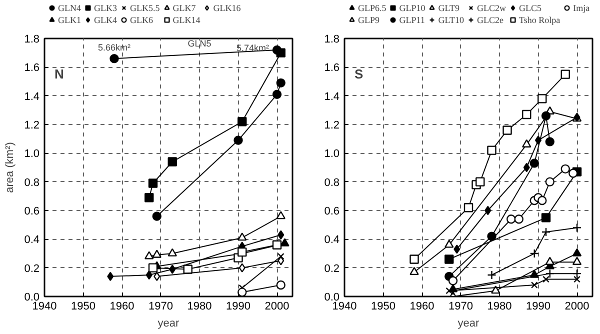 The height and width of the screenshot is (334, 600). What do you see at coordinates (451, 19) in the screenshot?
I see `legend-label: GLT10` at bounding box center [451, 19].